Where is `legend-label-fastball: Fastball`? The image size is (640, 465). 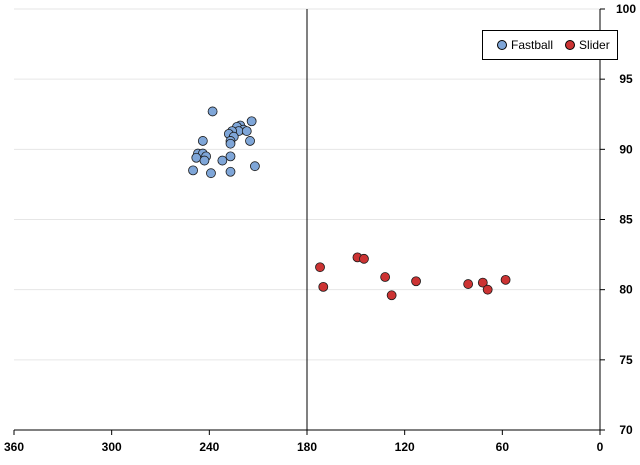
legend-label-fastball: Fastball is located at coordinates (532, 45).